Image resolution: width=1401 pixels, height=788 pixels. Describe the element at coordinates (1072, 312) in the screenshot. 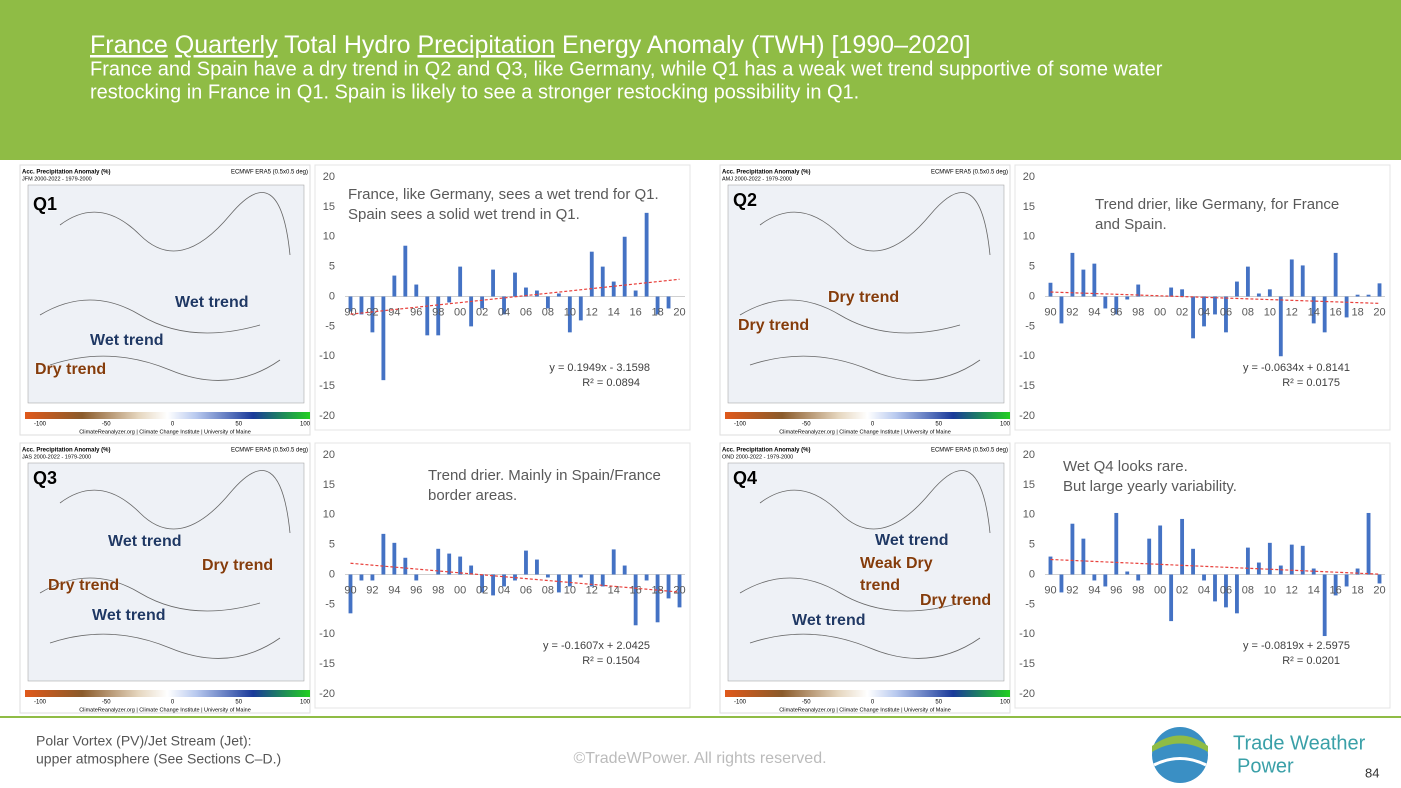

I see `x-tick-label: 92` at that location.